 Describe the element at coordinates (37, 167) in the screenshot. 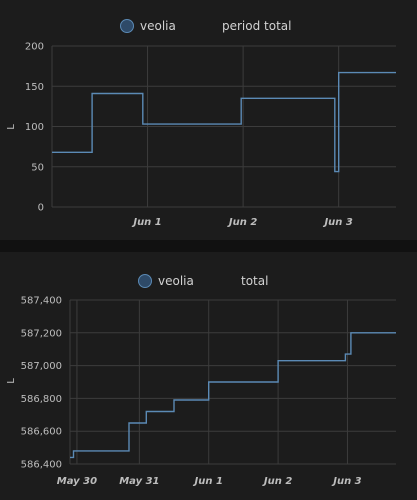

I see `y-tick-label: 50` at that location.